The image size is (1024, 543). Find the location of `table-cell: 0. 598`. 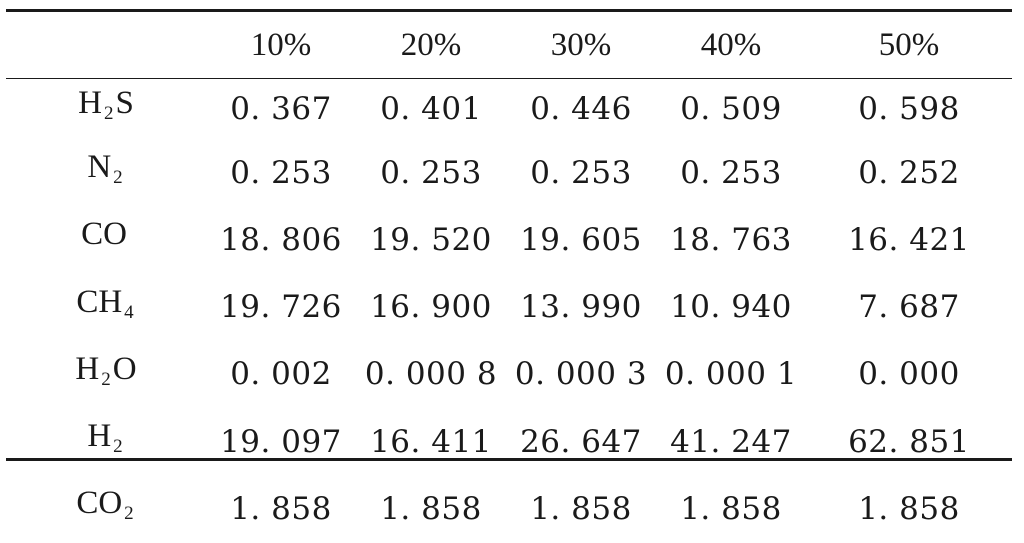

table-cell: 0. 598 is located at coordinates (909, 108).